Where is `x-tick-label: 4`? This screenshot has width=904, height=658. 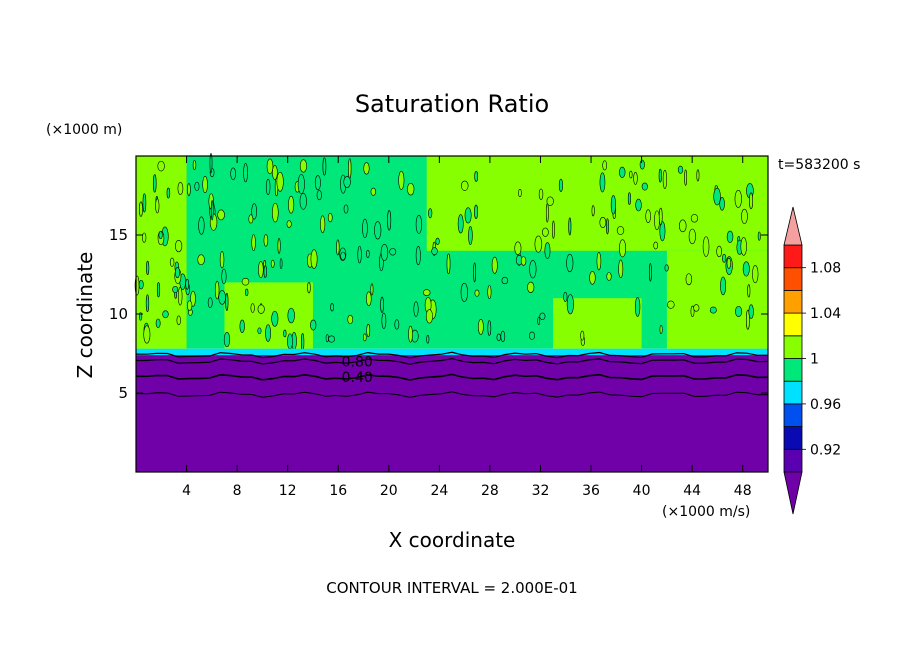
x-tick-label: 4 is located at coordinates (186, 491).